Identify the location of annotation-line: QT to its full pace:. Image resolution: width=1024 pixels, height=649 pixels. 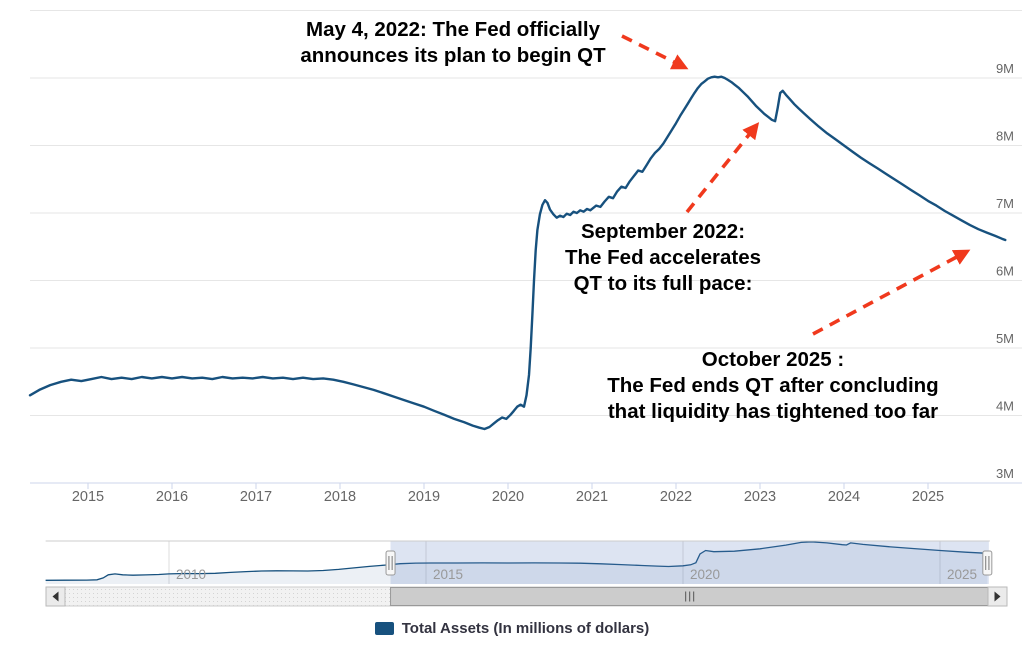
(663, 283).